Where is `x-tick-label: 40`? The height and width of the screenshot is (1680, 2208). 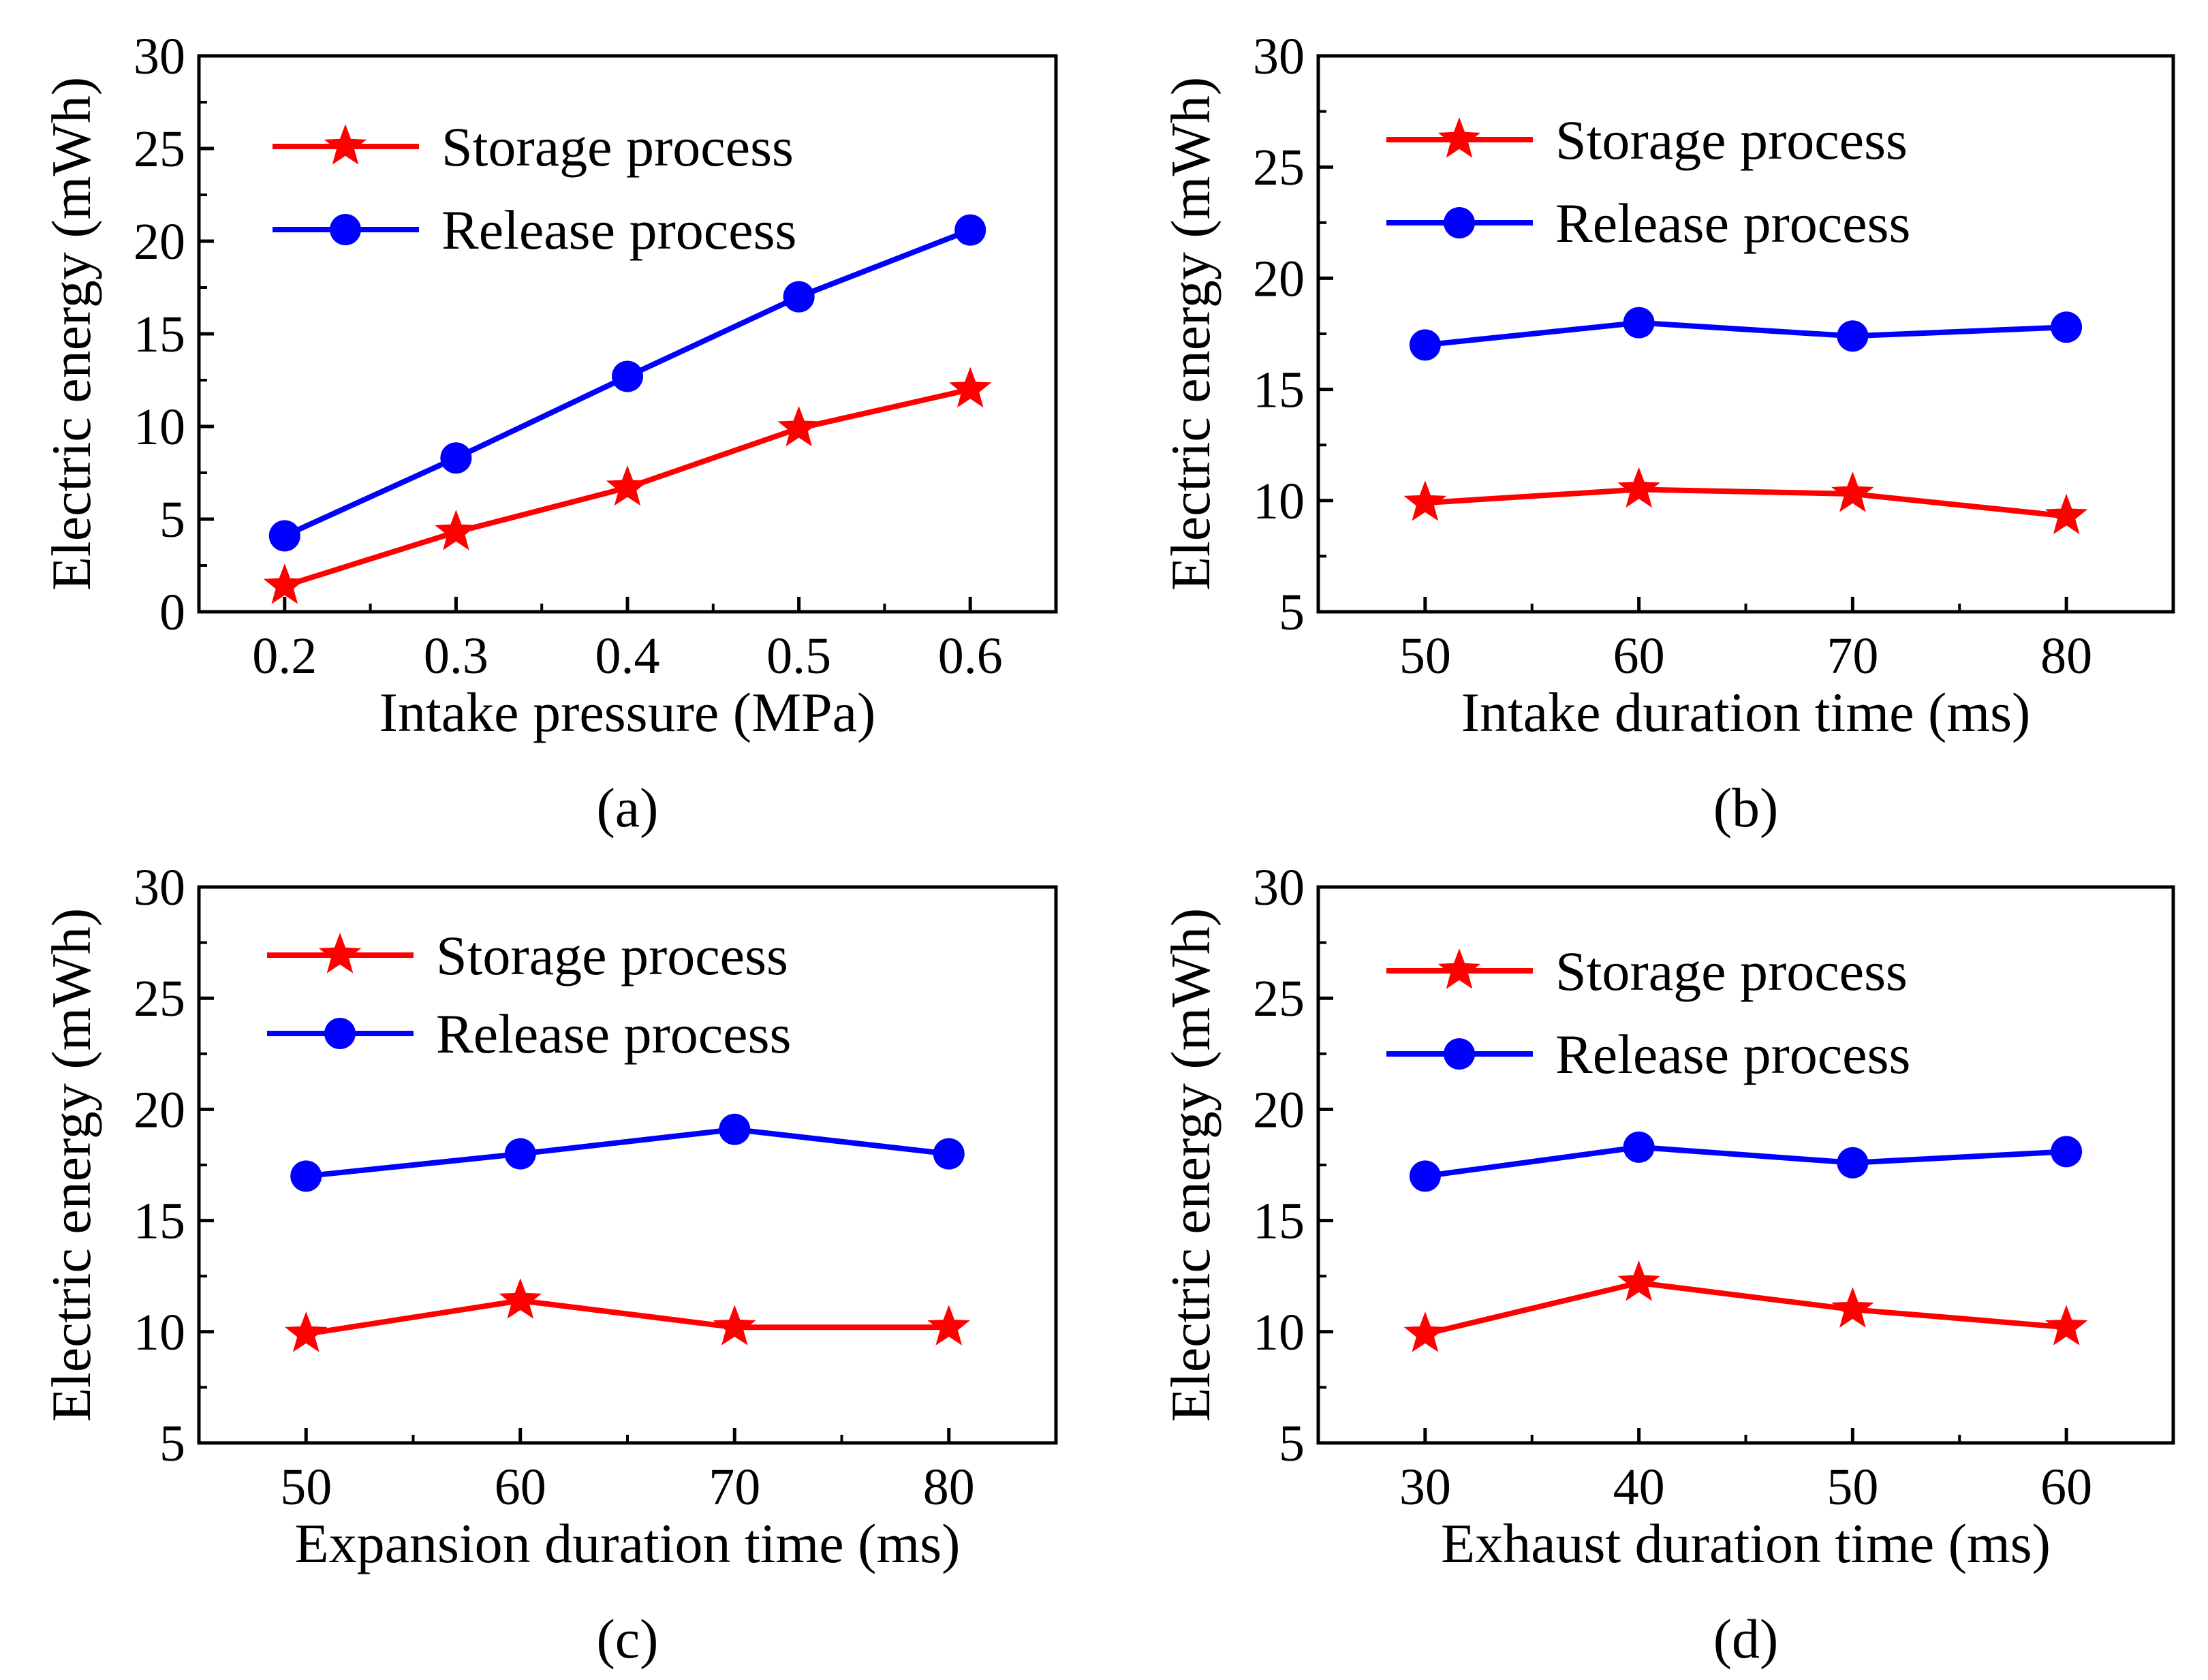 x-tick-label: 40 is located at coordinates (1639, 1487).